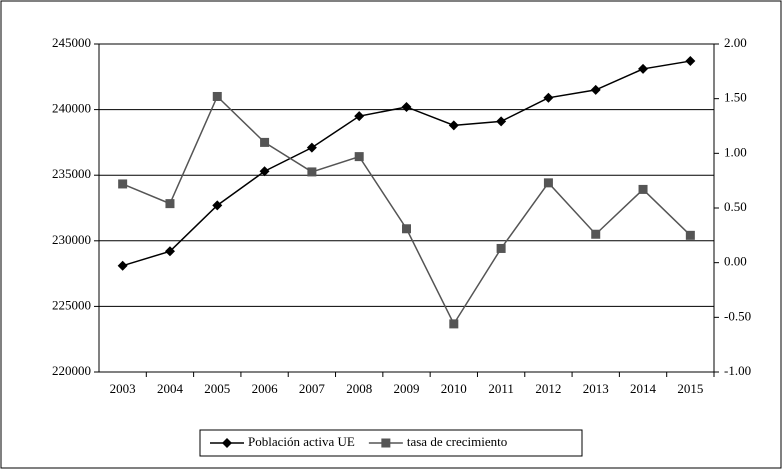 Image resolution: width=783 pixels, height=470 pixels. What do you see at coordinates (643, 388) in the screenshot?
I see `x-tick-label: 2014` at bounding box center [643, 388].